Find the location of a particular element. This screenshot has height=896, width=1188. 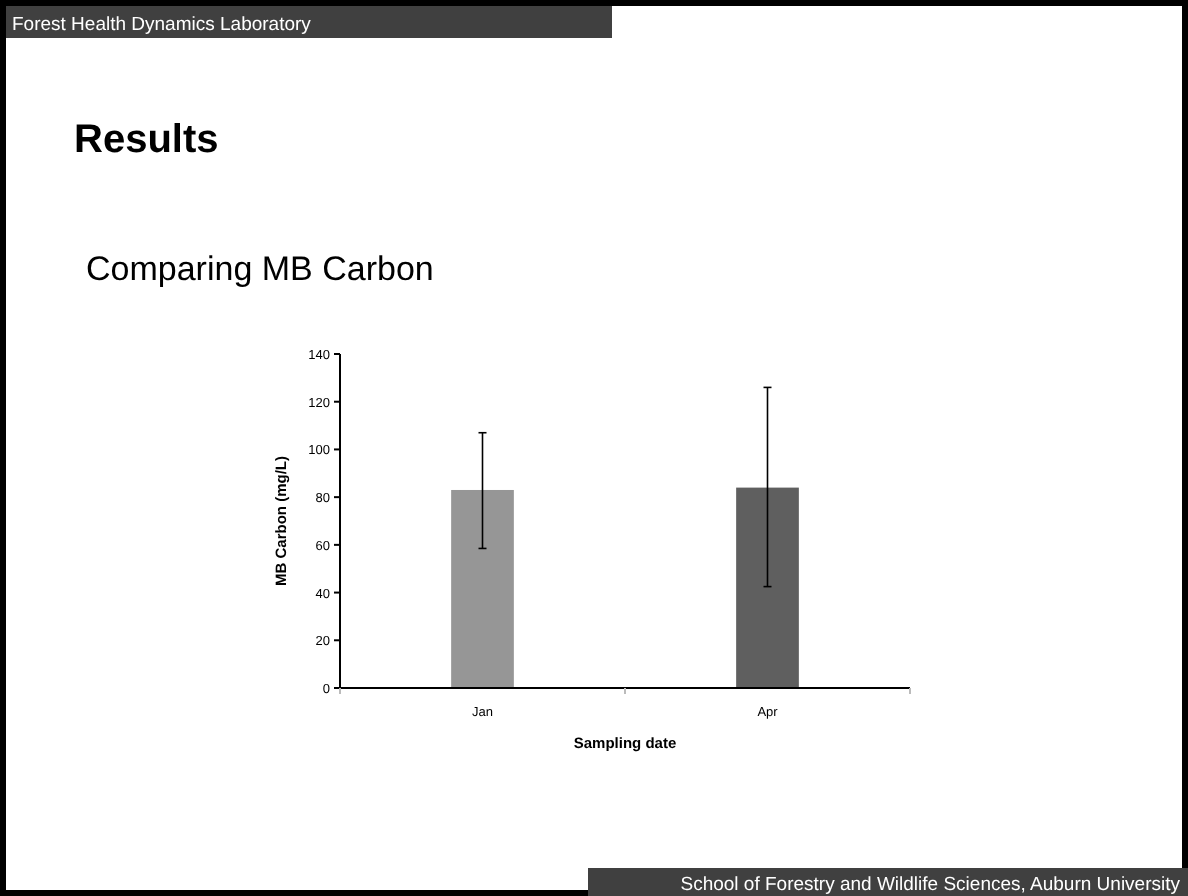

chart-title: Results is located at coordinates (146, 140).